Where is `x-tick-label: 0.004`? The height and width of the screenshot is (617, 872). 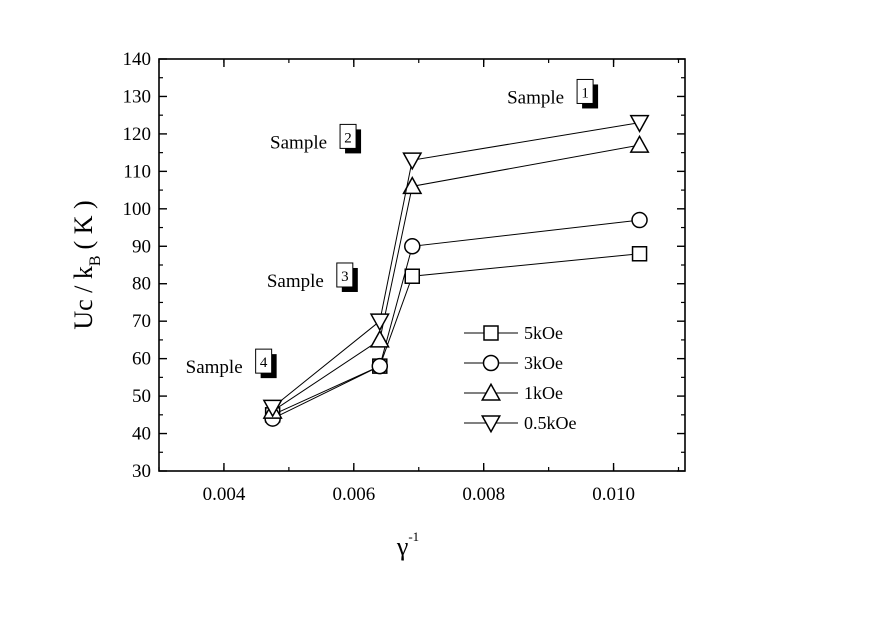
x-tick-label: 0.004 is located at coordinates (224, 494).